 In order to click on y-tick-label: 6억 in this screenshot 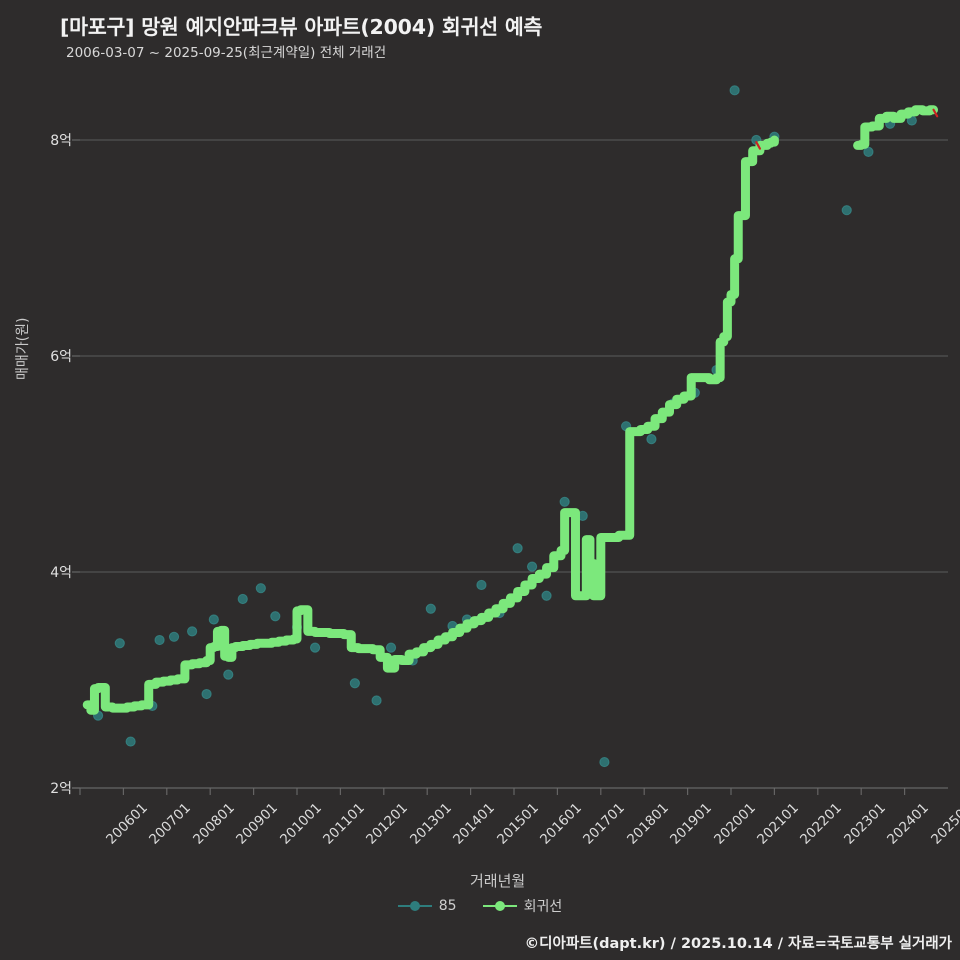, I will do `click(61, 357)`.